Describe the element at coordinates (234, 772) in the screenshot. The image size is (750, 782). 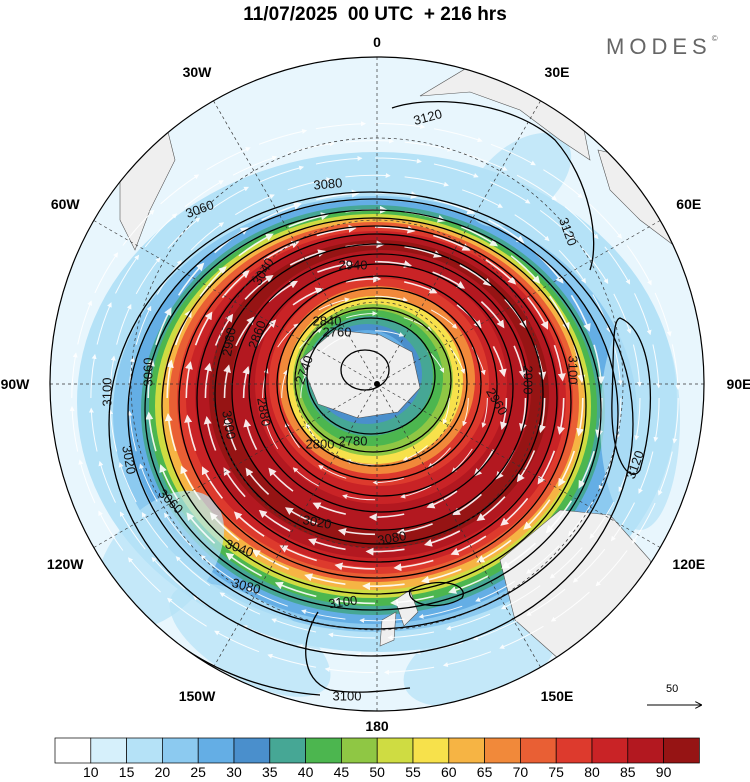
I see `colorbar-tick-label: 30` at that location.